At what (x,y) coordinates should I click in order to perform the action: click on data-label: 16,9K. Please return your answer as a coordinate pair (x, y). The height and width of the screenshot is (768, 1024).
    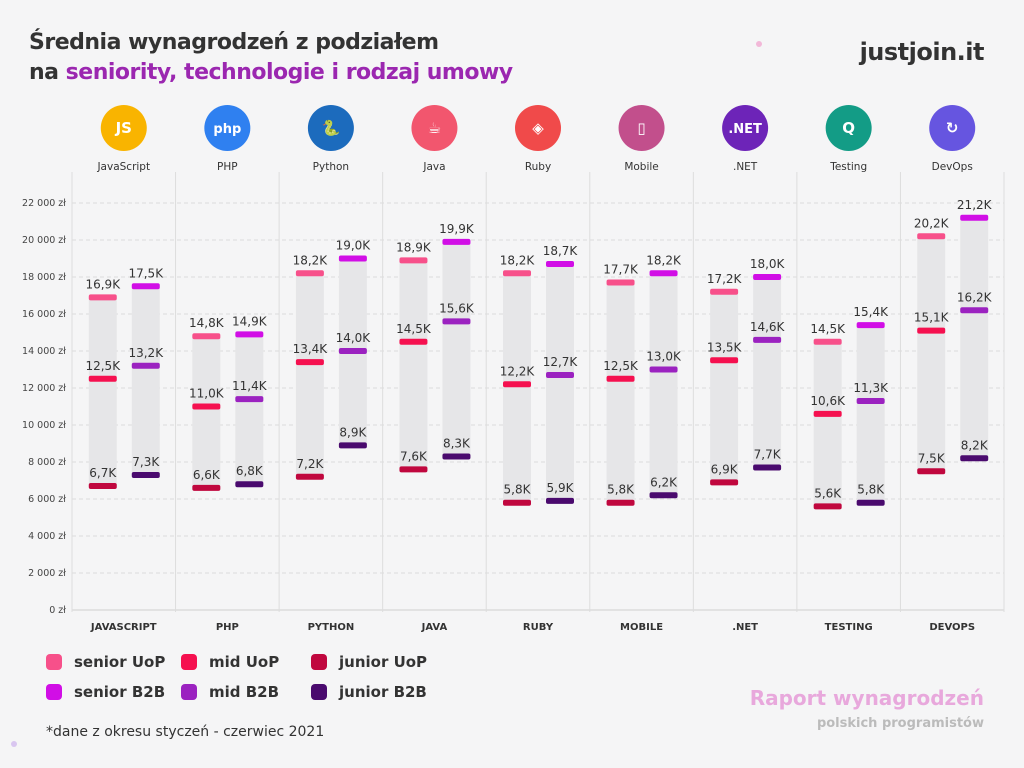
    Looking at the image, I should click on (103, 284).